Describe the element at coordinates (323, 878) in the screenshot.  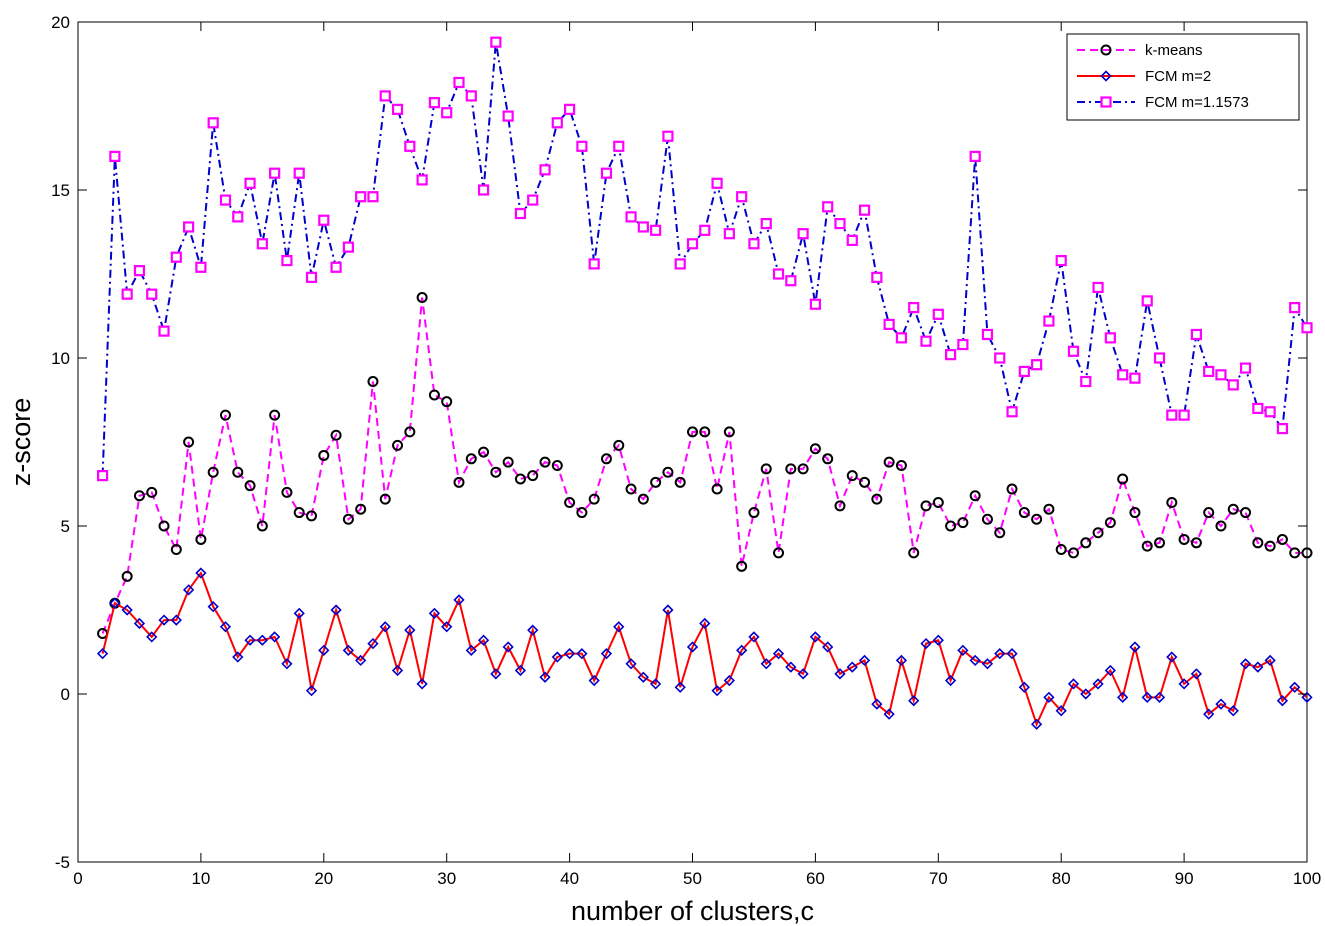
I see `x-tick-label: 20` at that location.